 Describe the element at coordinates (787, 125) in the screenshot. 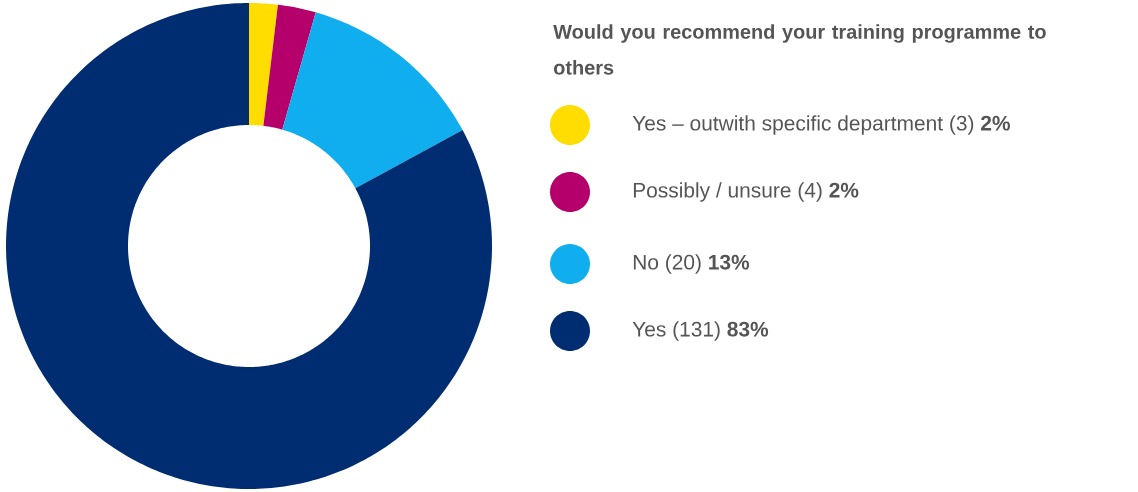

I see `legend-label: Yes – outwith specific department` at that location.